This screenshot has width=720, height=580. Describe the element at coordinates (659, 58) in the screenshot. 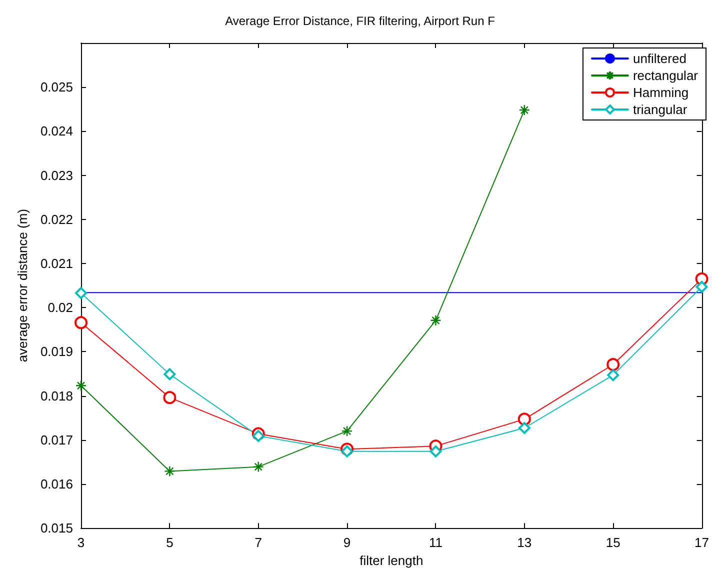

I see `legend-label: unfiltered` at that location.